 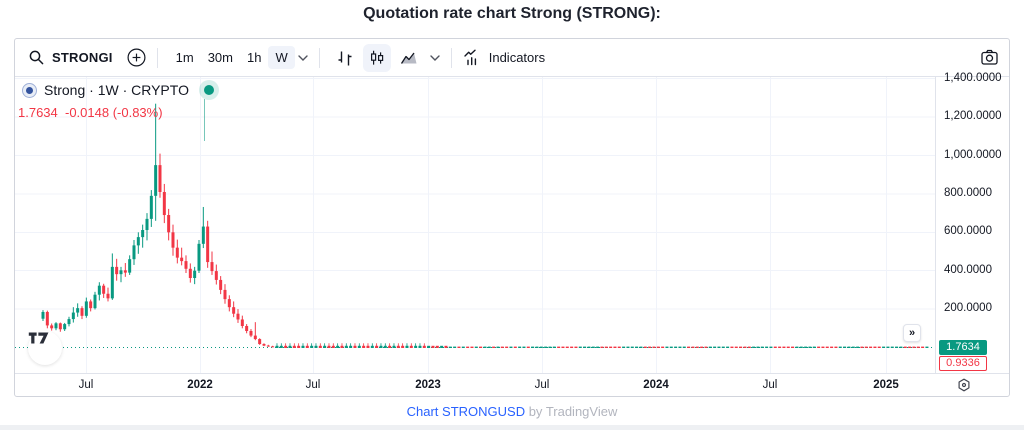 What do you see at coordinates (36, 57) in the screenshot?
I see `search-icon` at bounding box center [36, 57].